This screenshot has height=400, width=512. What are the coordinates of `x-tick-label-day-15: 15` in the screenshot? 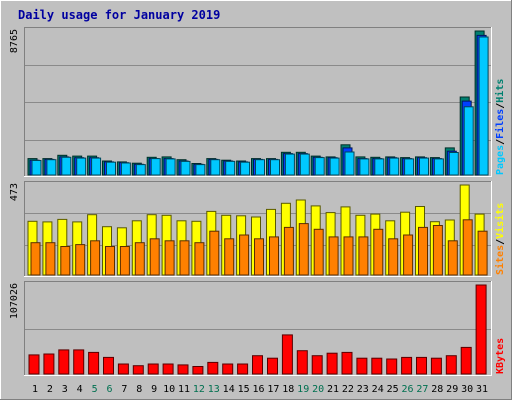 It's located at (244, 389).